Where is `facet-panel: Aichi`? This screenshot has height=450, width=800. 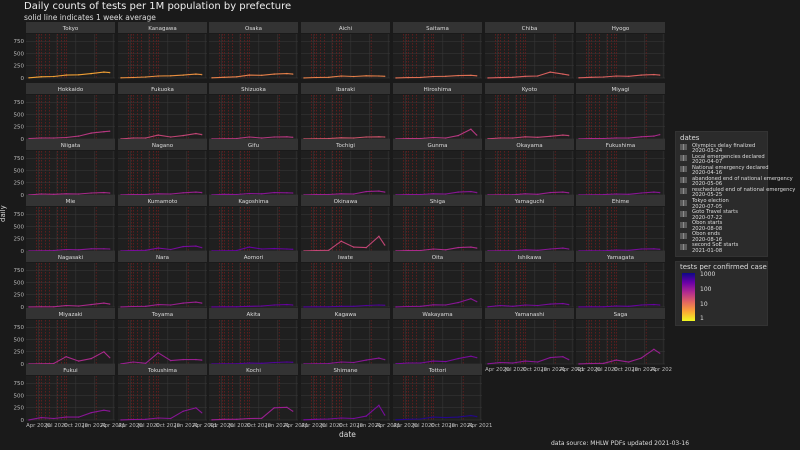
facet-panel: Aichi is located at coordinates (345, 50).